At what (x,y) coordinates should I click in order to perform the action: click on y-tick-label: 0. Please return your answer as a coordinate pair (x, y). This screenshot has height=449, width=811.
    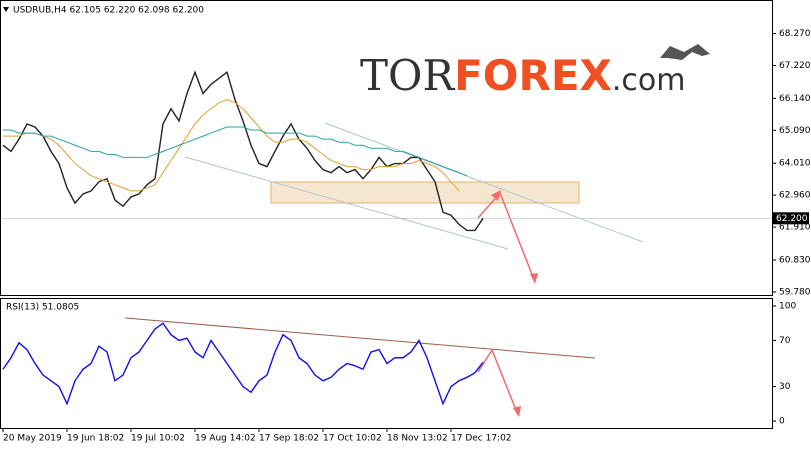
    Looking at the image, I should click on (782, 422).